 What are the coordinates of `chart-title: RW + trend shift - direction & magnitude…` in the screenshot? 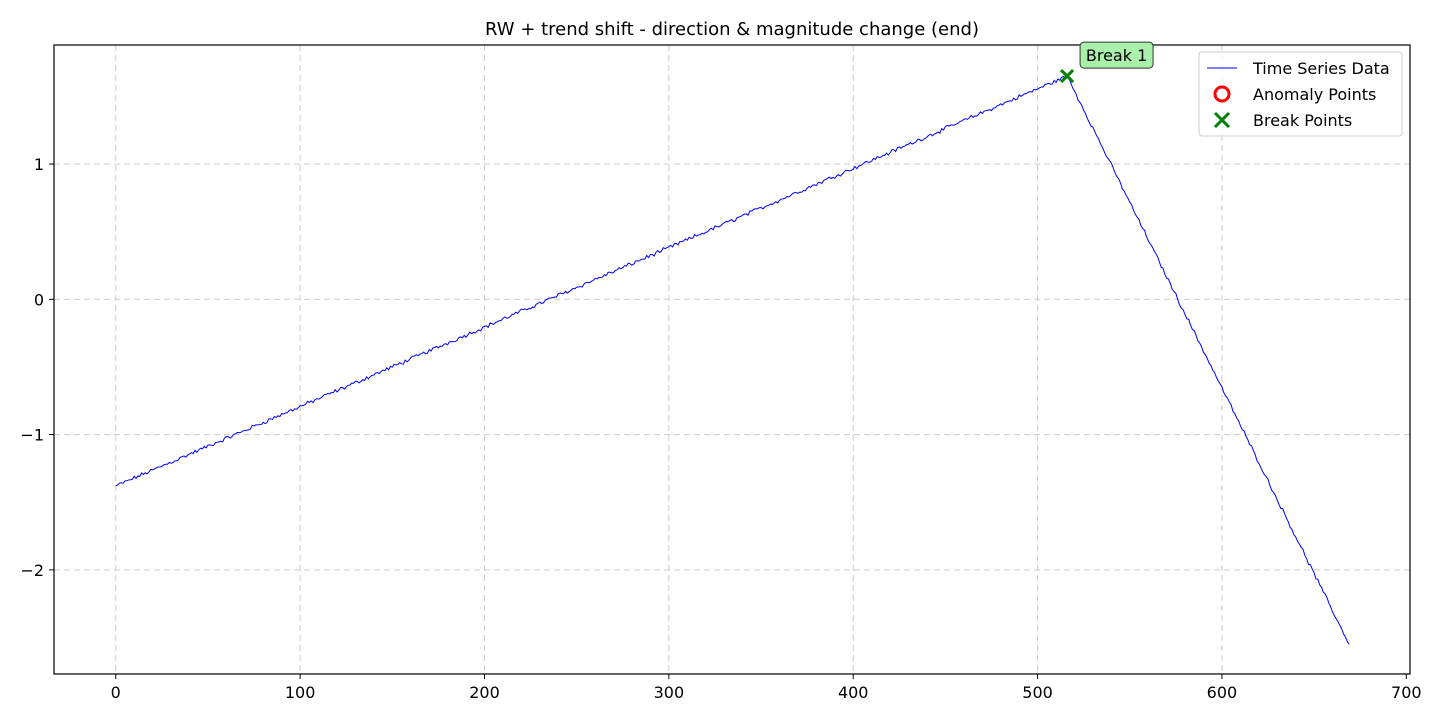 It's located at (732, 29).